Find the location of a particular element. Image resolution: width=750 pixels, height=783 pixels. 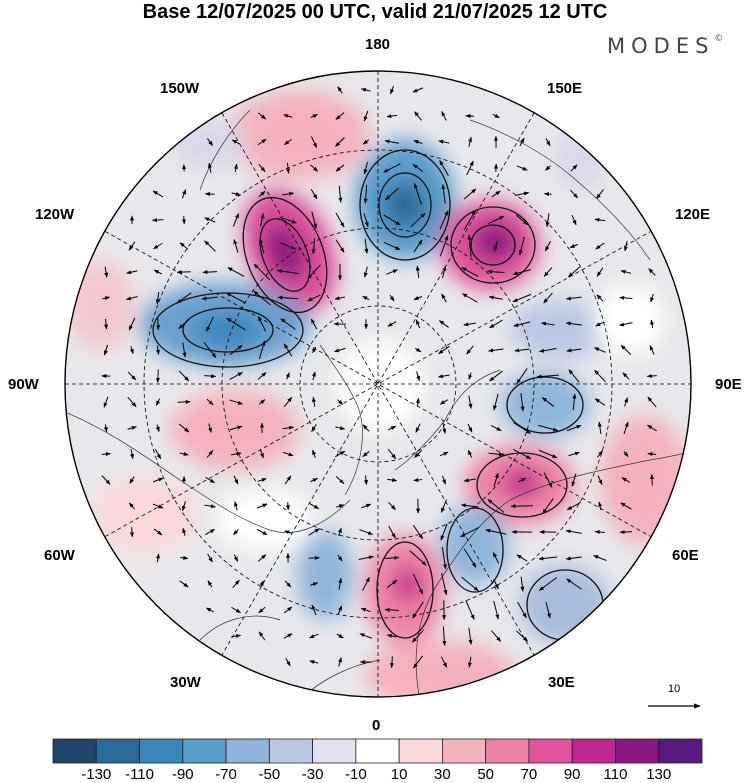

colorbar is located at coordinates (377, 751).